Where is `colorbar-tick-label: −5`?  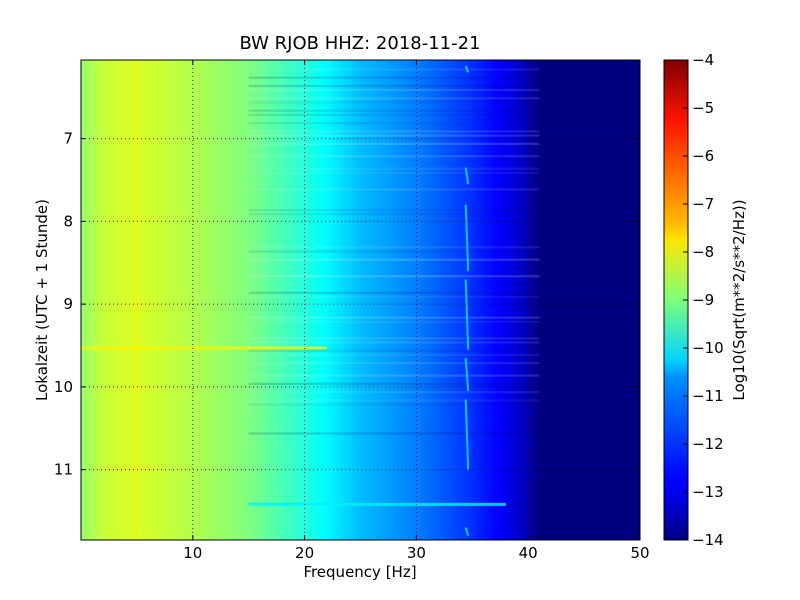 colorbar-tick-label: −5 is located at coordinates (703, 108).